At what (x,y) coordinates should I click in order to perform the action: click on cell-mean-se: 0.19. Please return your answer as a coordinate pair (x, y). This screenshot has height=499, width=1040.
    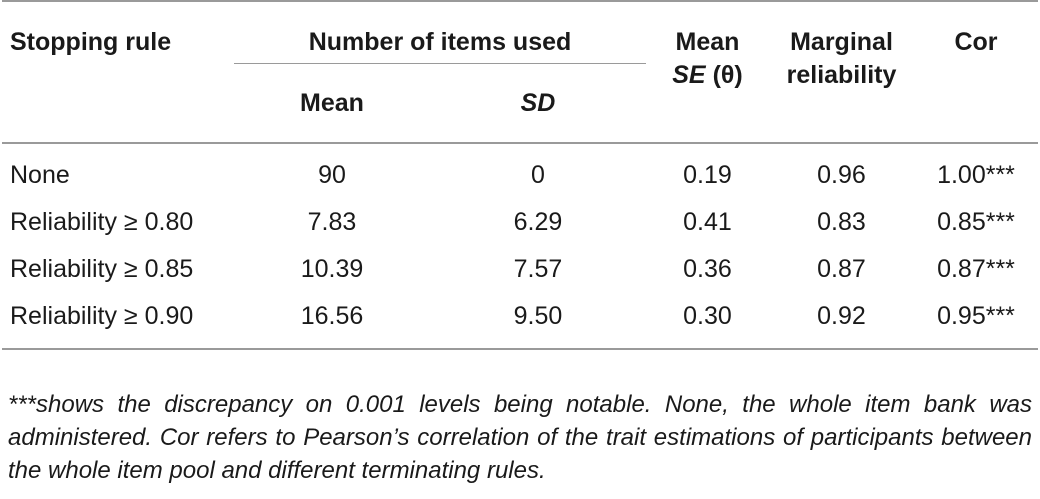
    Looking at the image, I should click on (707, 175).